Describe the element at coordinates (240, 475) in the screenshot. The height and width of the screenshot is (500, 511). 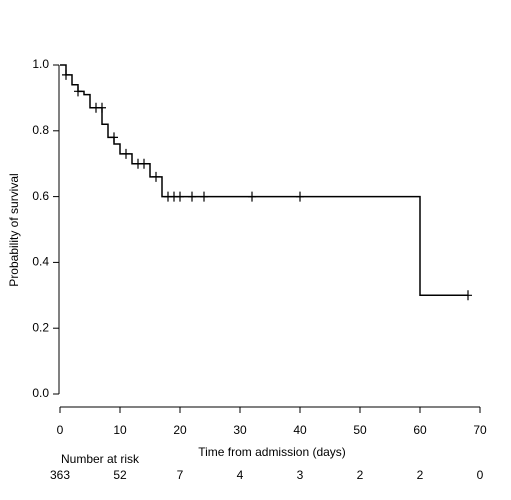
I see `risk-count: 4` at that location.